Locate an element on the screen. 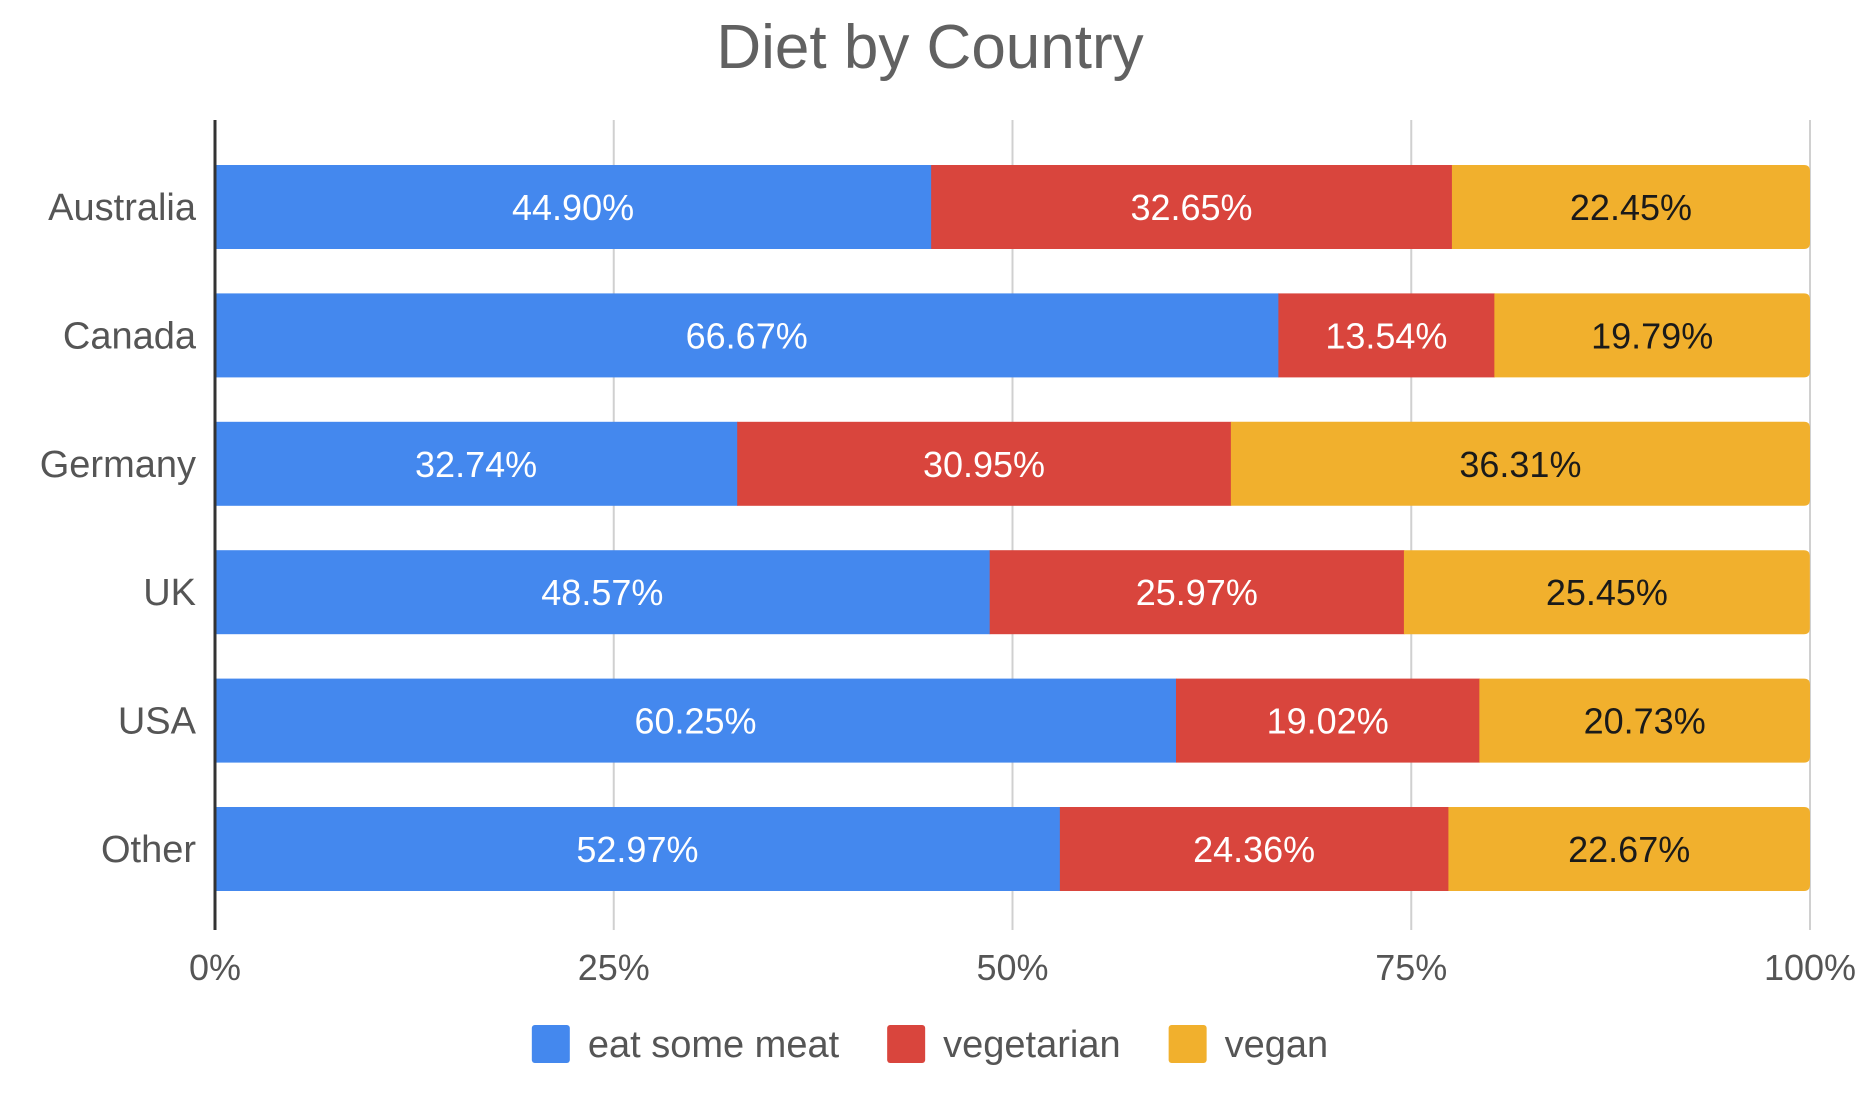 This screenshot has height=1118, width=1876. data-label-canada-vegetarian: 13.54% is located at coordinates (1386, 335).